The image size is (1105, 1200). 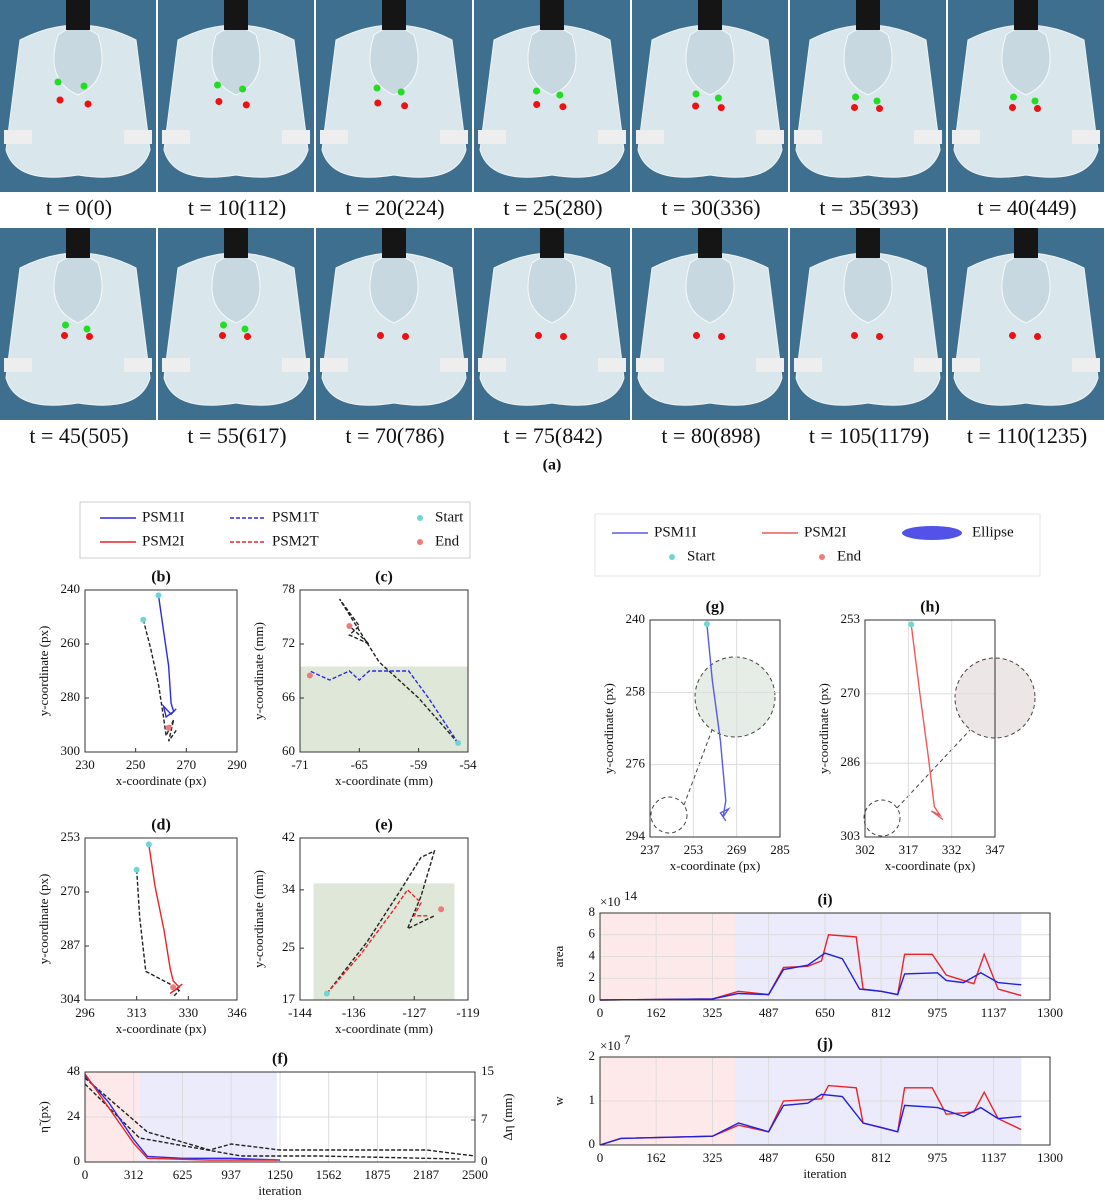 What do you see at coordinates (656, 1012) in the screenshot?
I see `x-tick-label: 162` at bounding box center [656, 1012].